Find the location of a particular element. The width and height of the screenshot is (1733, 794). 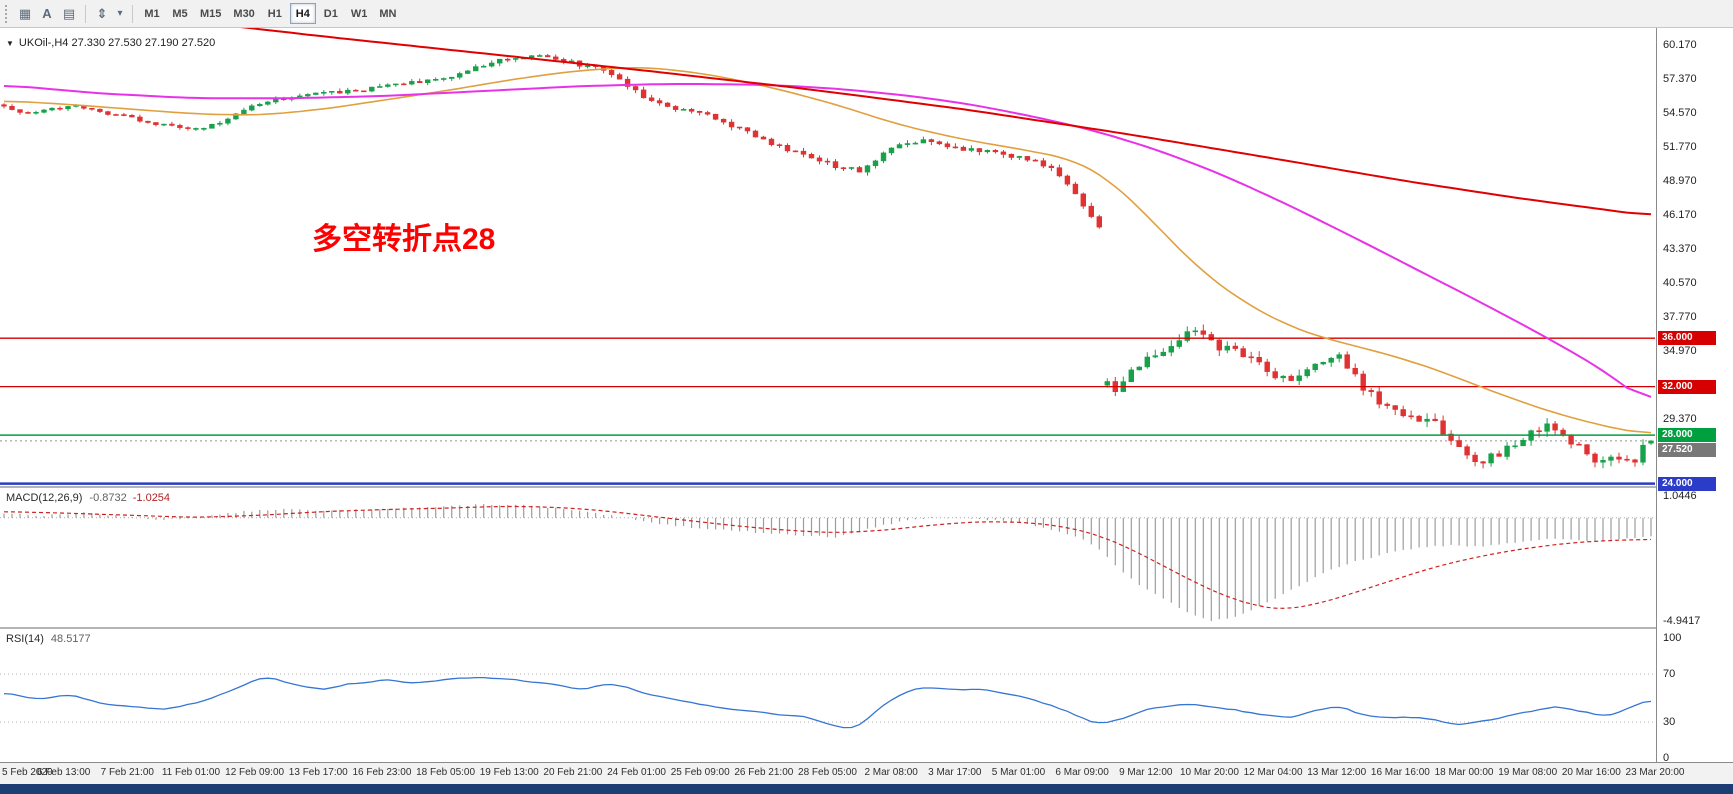

time-label: 26 Feb 21:00 is located at coordinates (764, 772).